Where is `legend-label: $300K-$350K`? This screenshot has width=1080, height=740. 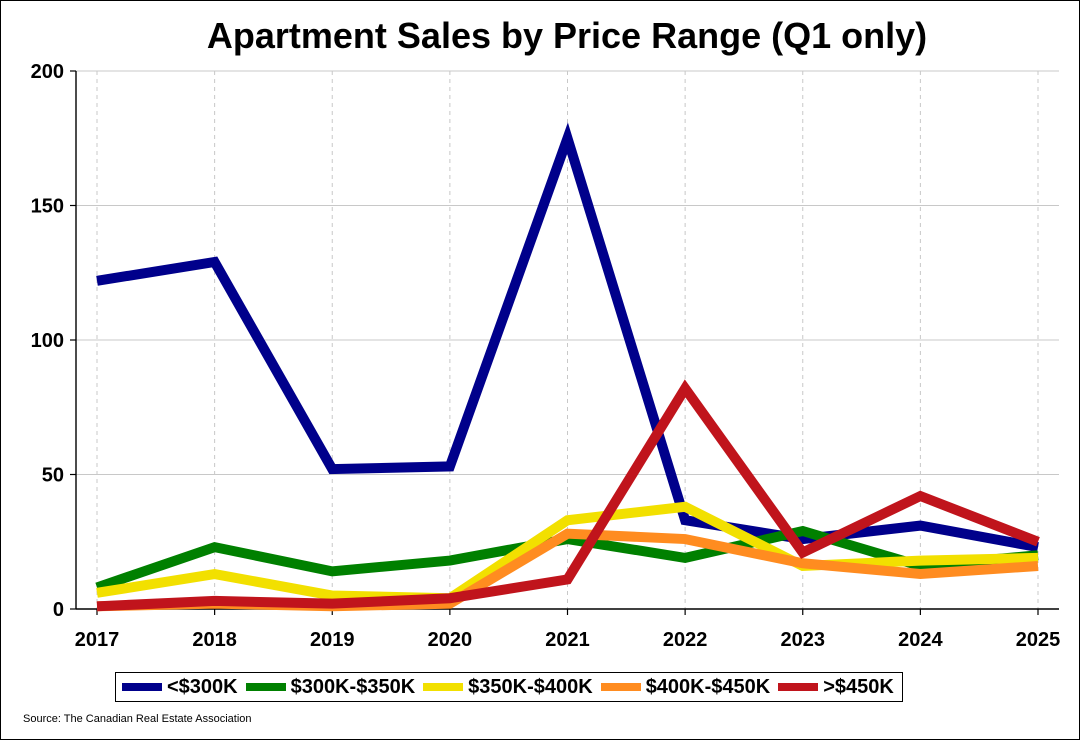 legend-label: $300K-$350K is located at coordinates (353, 686).